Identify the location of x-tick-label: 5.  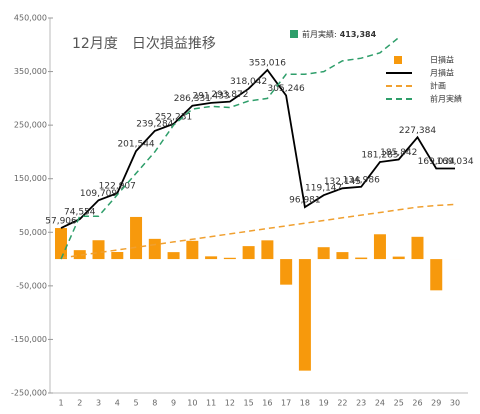
(136, 403).